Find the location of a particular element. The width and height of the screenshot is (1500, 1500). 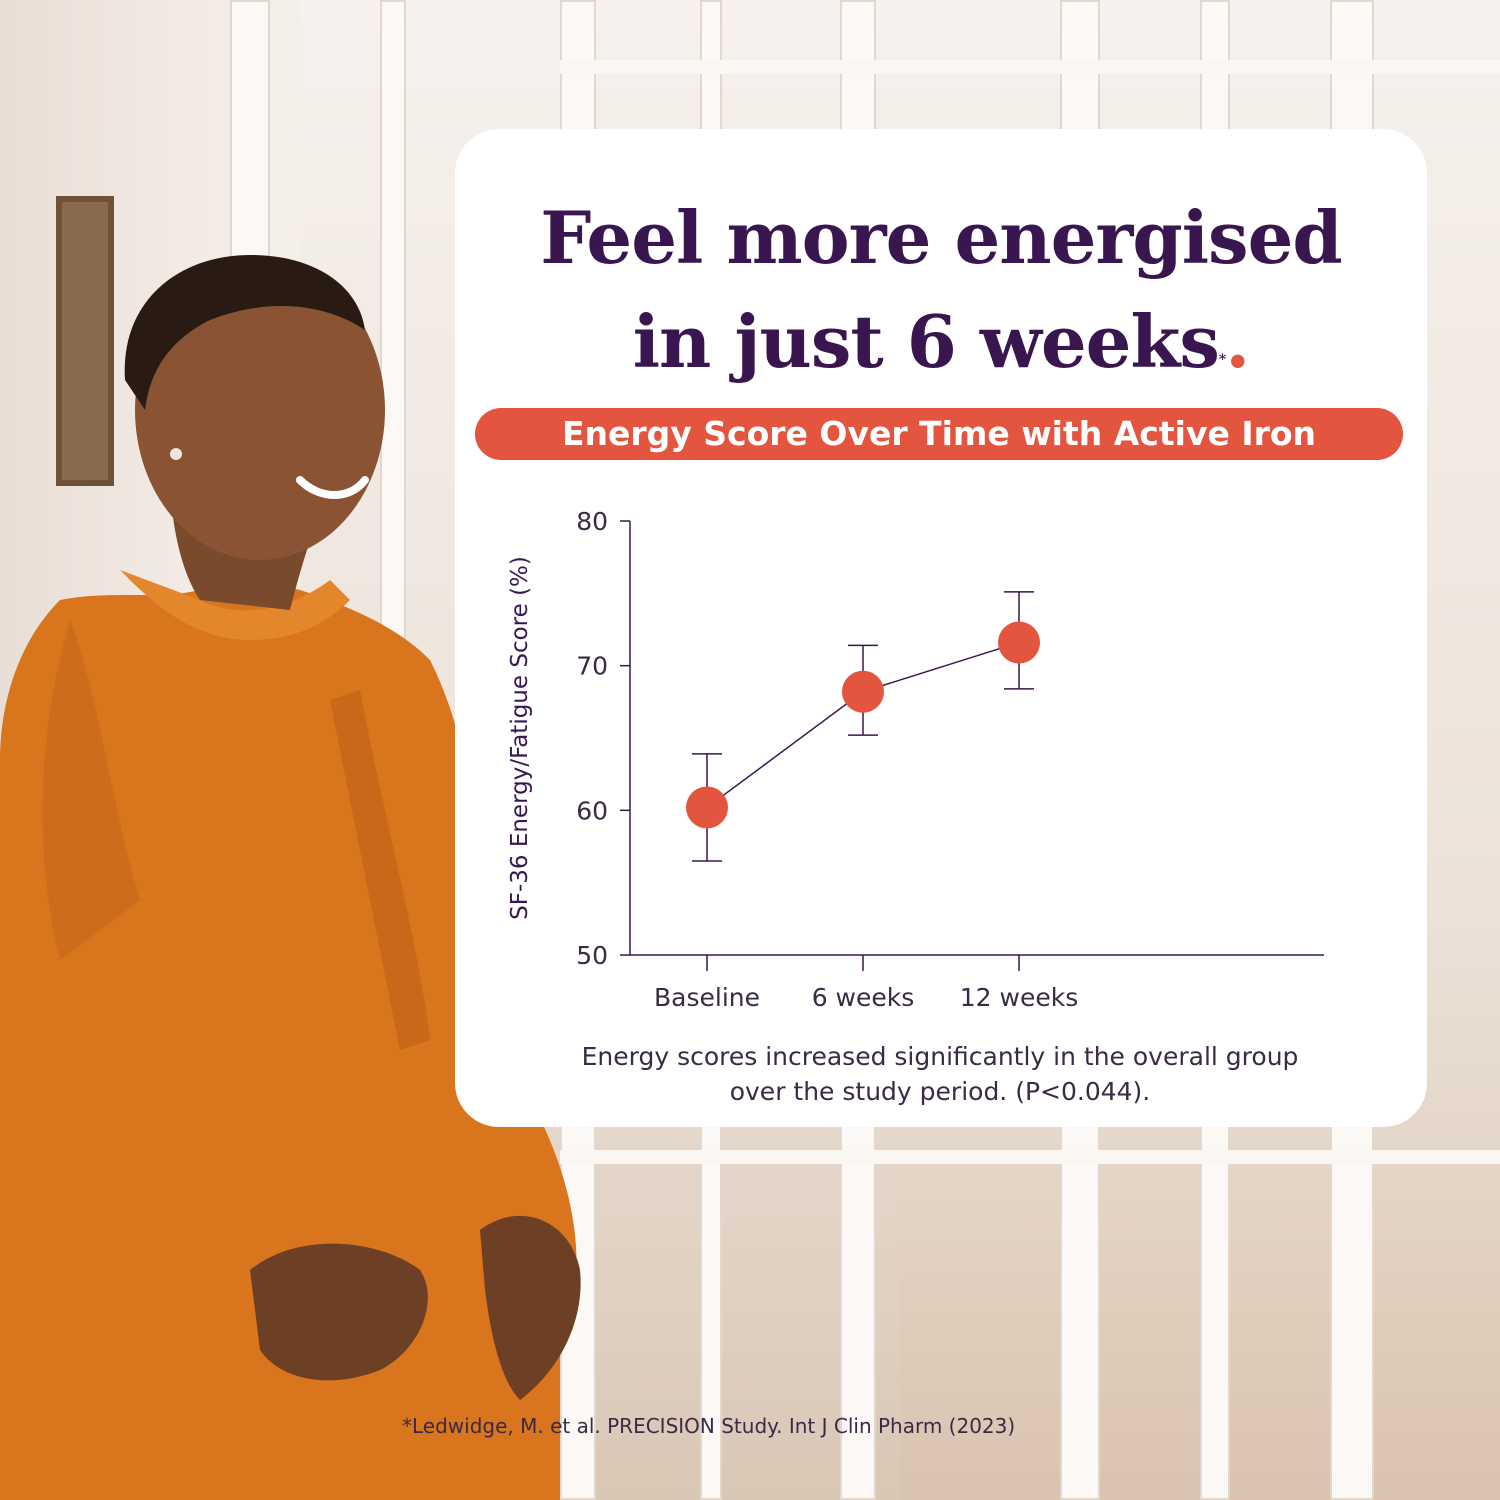

series-marks is located at coordinates (863, 726).